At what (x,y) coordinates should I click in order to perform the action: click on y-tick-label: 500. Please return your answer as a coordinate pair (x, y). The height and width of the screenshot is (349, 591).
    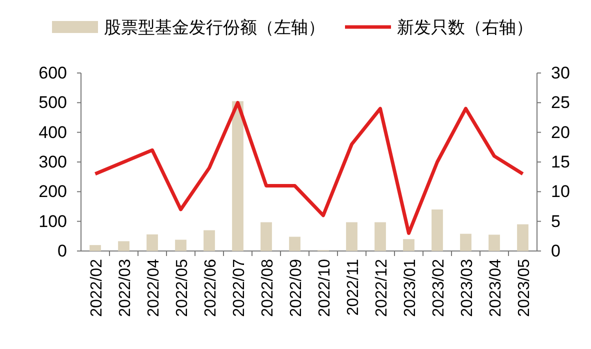
    Looking at the image, I should click on (52, 102).